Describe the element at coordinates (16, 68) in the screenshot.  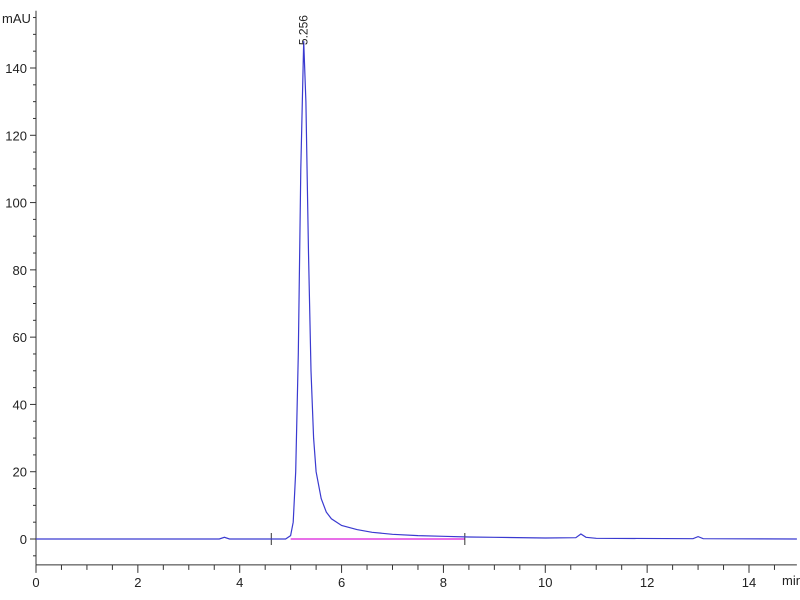
I see `y-tick-label: 140` at that location.